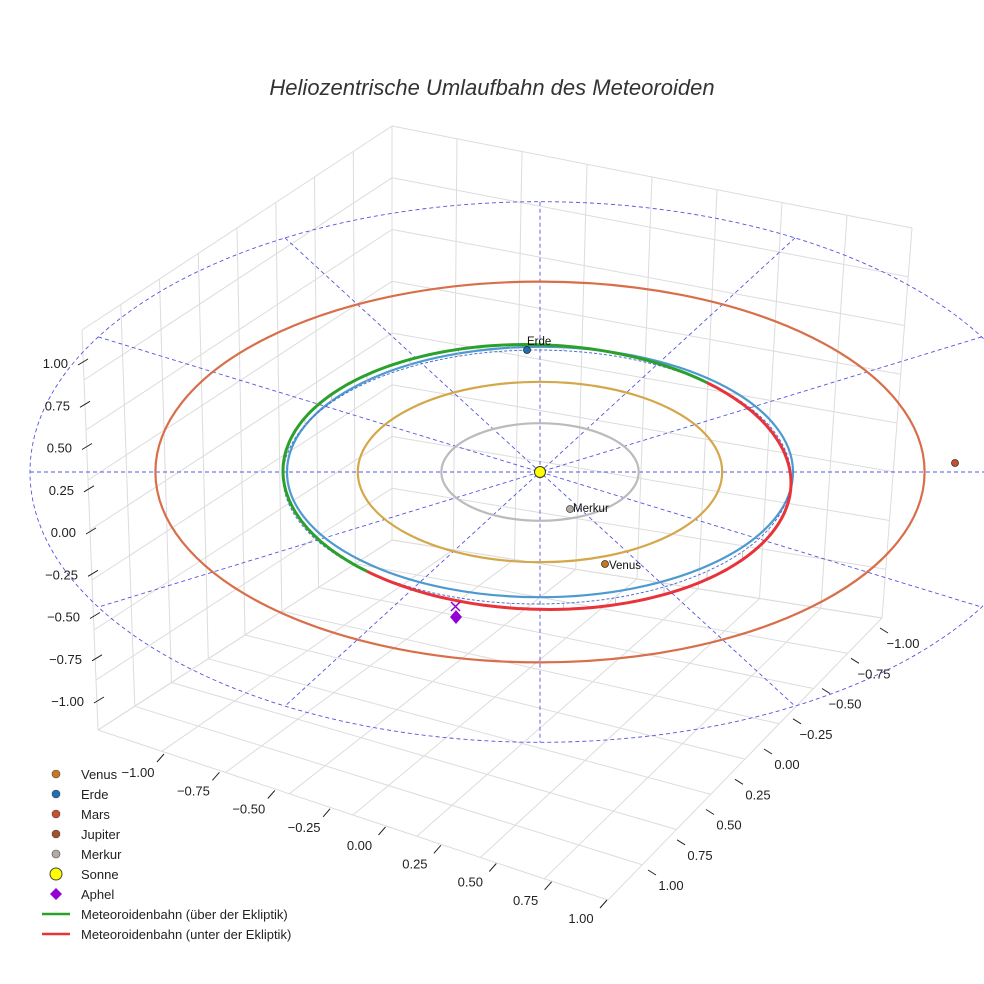  What do you see at coordinates (728, 825) in the screenshot?
I see `y-tick-label: 0.50` at bounding box center [728, 825].